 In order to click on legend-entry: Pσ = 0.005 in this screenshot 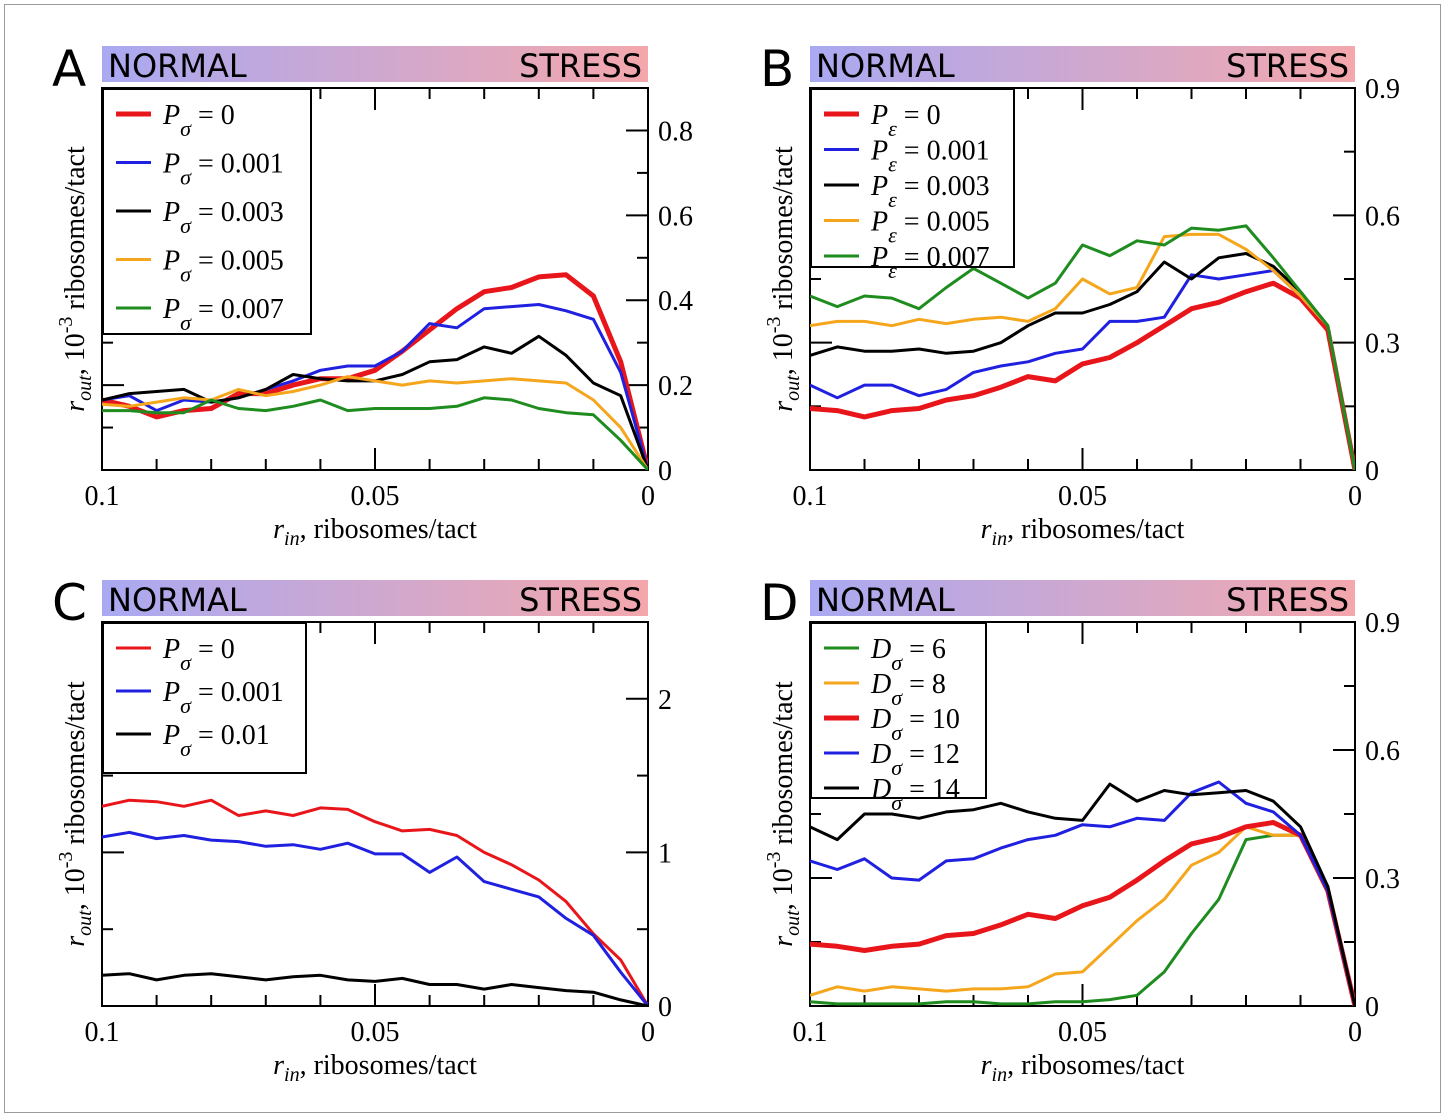, I will do `click(223, 266)`.